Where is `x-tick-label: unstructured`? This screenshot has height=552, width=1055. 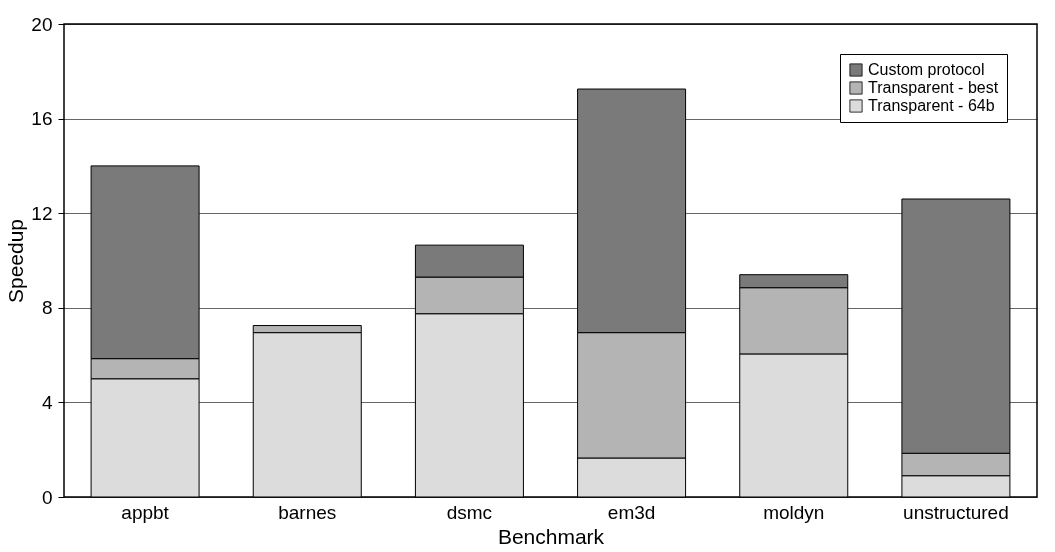
x-tick-label: unstructured is located at coordinates (956, 512).